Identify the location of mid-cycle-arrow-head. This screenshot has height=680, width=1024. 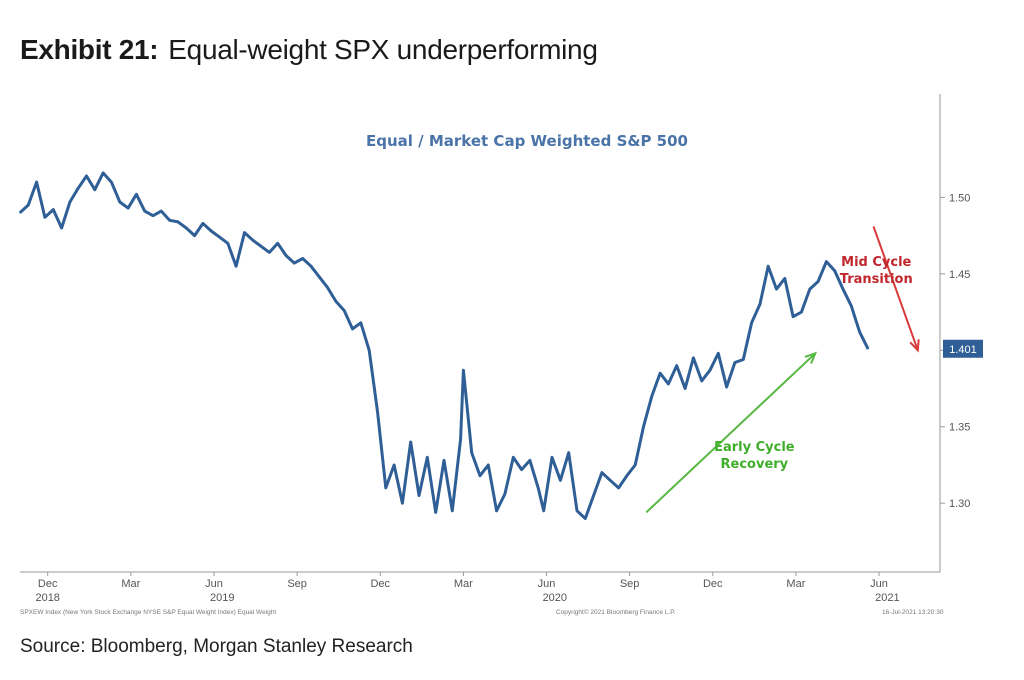
(914, 346).